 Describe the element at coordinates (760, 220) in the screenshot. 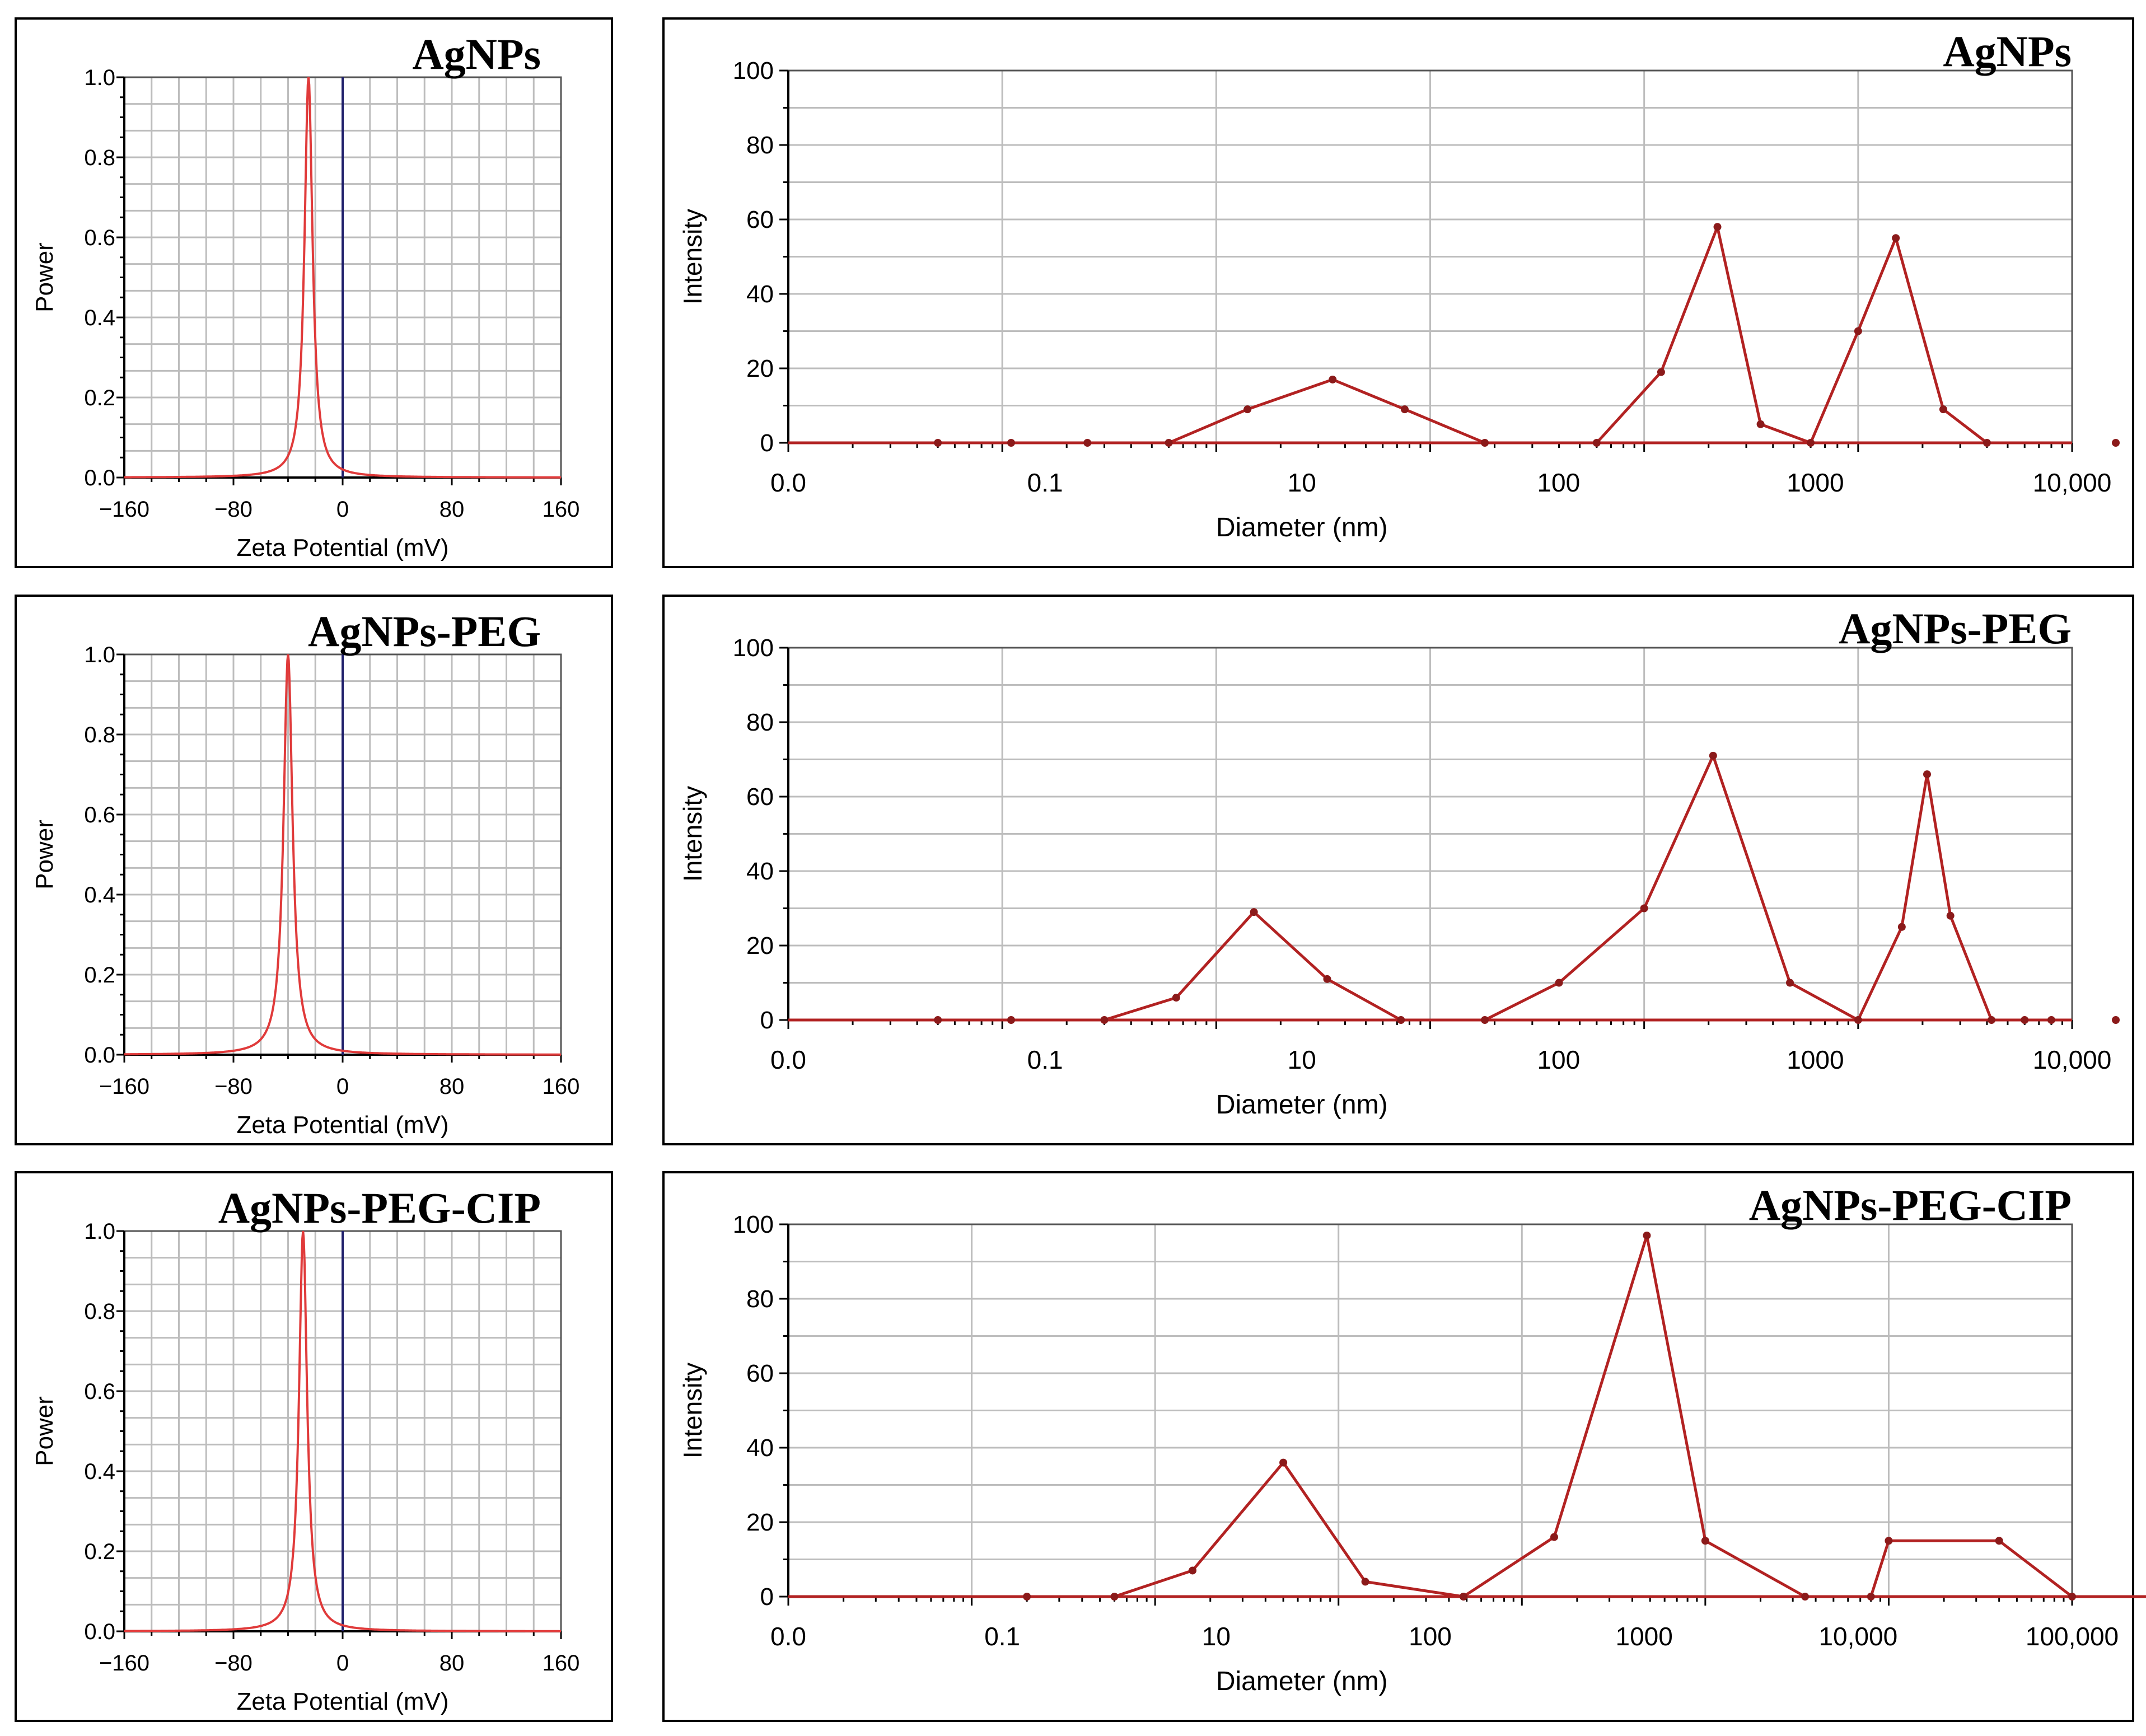

I see `y-tick-label: 60` at that location.